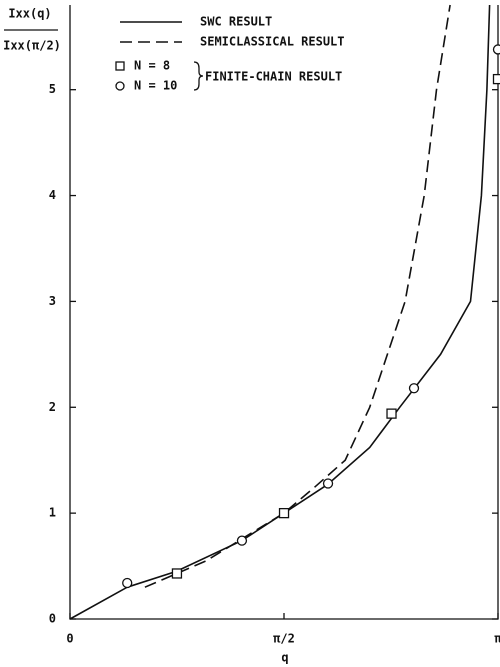 This screenshot has height=667, width=500. Describe the element at coordinates (69, 639) in the screenshot. I see `x-tick-label: 0` at that location.